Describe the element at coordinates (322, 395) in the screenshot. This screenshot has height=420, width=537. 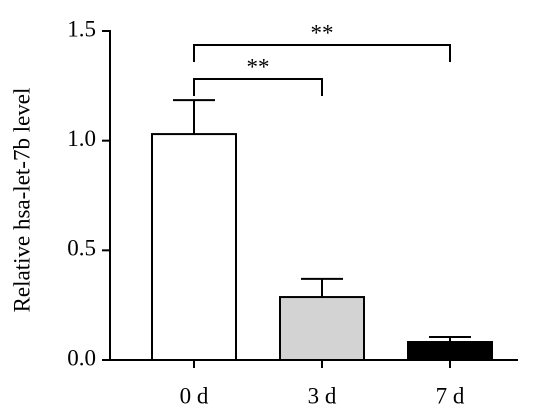
I see `x-tick-label: 3 d` at that location.